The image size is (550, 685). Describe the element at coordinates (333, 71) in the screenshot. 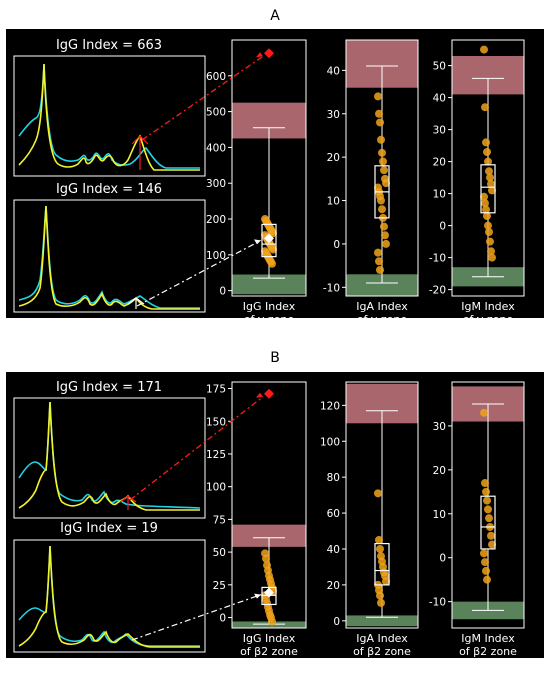

I see `y-tick-label: 40` at that location.